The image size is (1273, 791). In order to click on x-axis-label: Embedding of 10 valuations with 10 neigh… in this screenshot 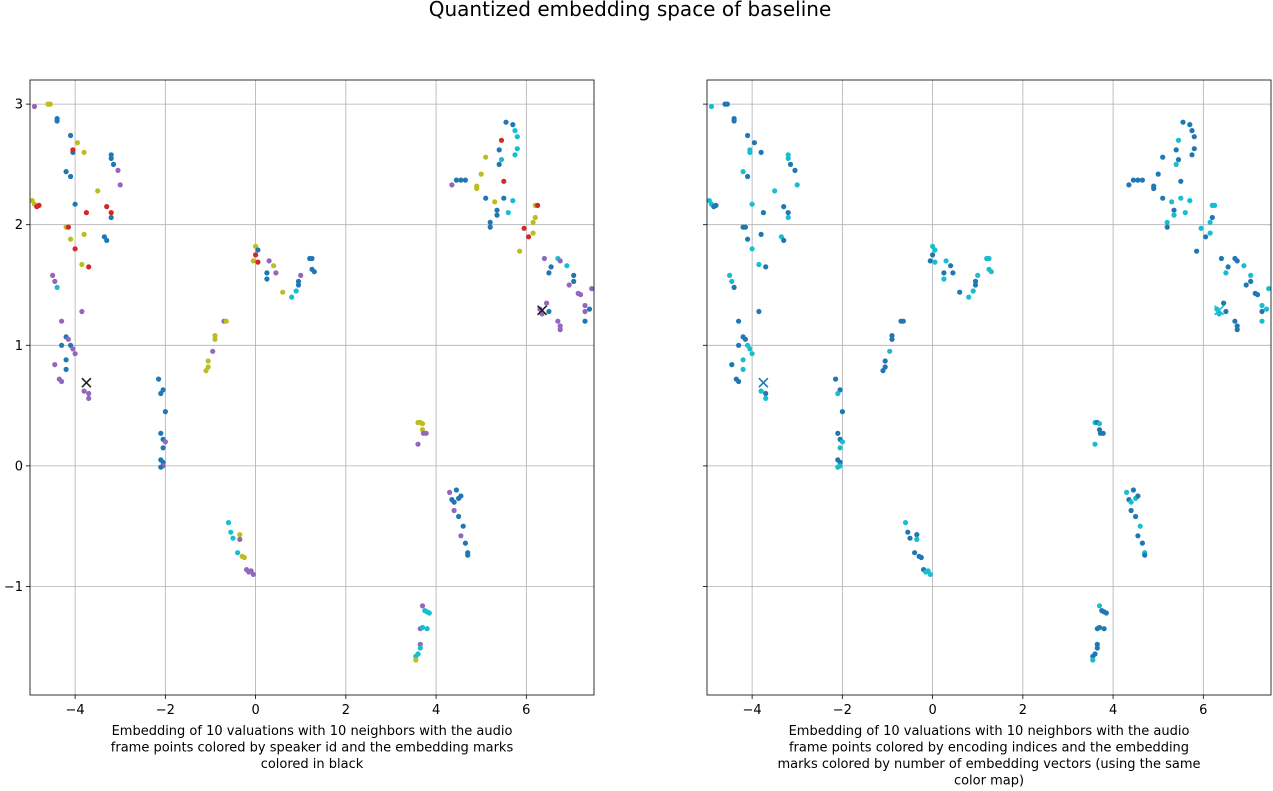, I will do `click(312, 748)`.